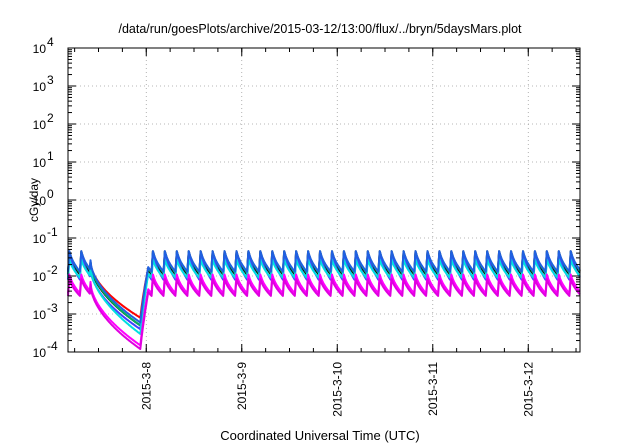 The height and width of the screenshot is (448, 640). Describe the element at coordinates (528, 389) in the screenshot. I see `x-tick-label: 2015-3-12` at that location.